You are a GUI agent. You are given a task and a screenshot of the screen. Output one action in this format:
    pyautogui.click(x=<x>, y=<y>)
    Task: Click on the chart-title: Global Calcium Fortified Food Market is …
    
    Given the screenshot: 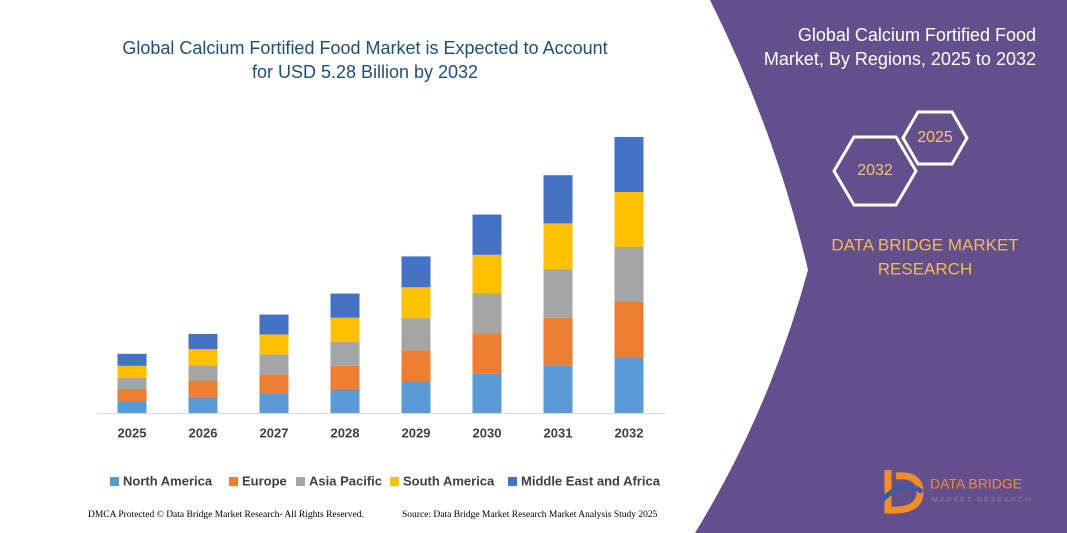 What is the action you would take?
    pyautogui.click(x=364, y=48)
    